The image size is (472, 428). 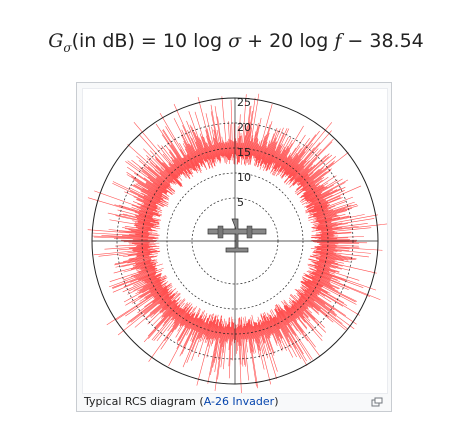 I want to click on formula-part: G, so click(x=56, y=41).